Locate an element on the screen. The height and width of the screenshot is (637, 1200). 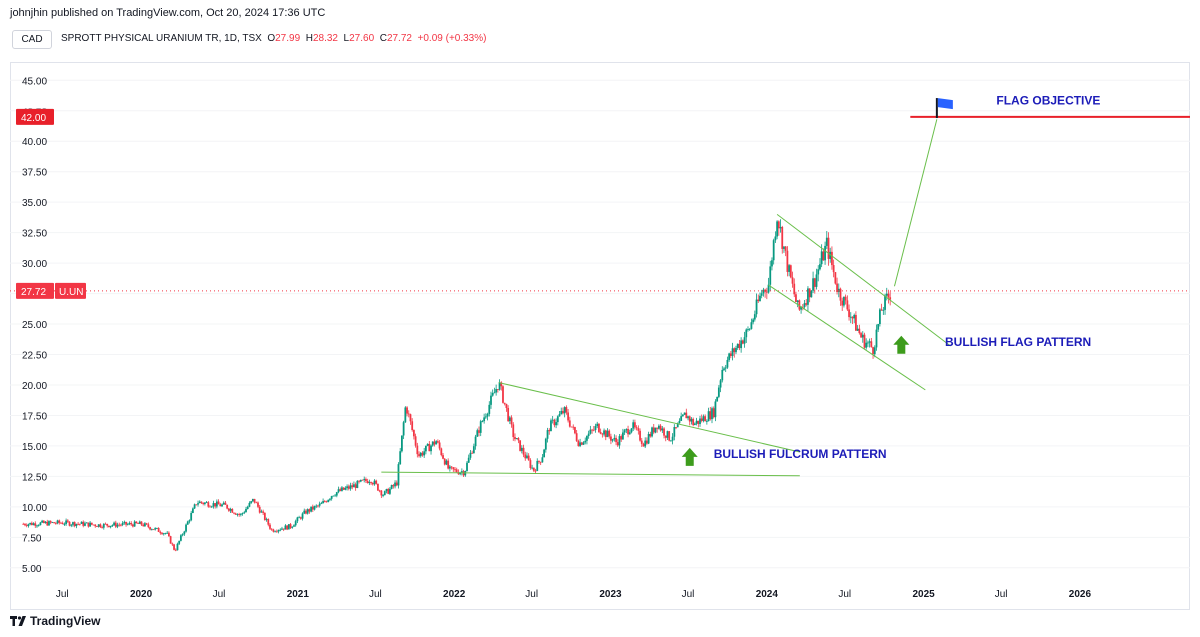
y-tick-label: 17.50 is located at coordinates (34, 416).